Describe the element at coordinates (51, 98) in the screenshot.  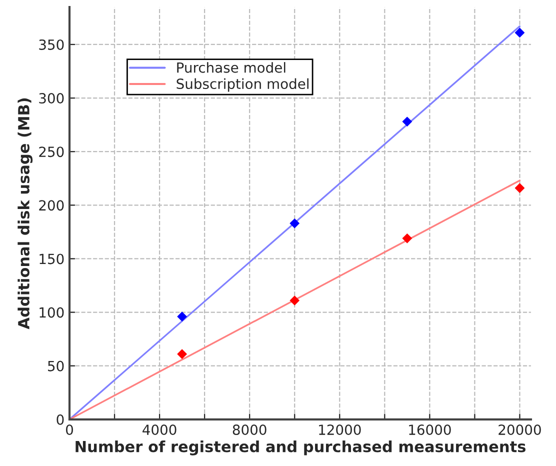
I see `y-tick-label: 300` at that location.